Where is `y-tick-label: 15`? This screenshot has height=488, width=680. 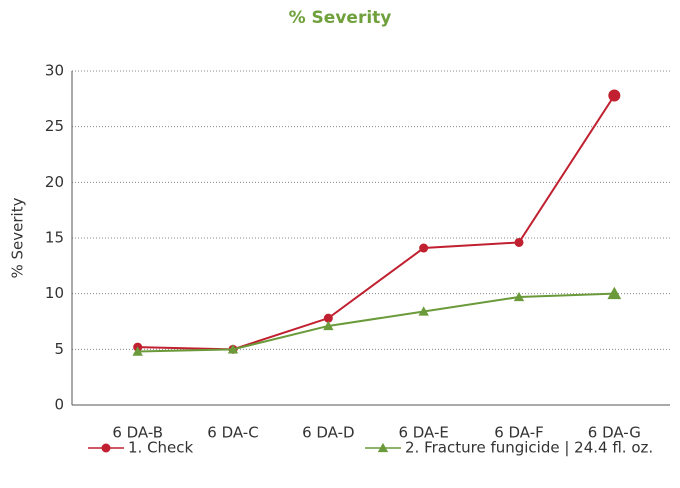 y-tick-label: 15 is located at coordinates (54, 238).